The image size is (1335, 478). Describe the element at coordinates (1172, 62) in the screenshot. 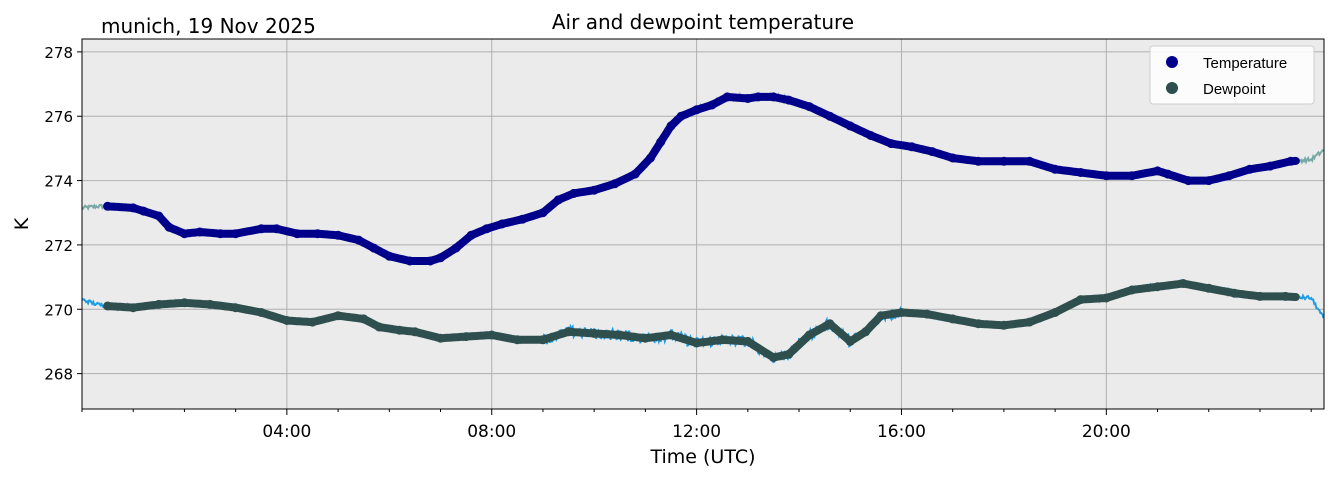

I see `legend-marker-temperature` at that location.